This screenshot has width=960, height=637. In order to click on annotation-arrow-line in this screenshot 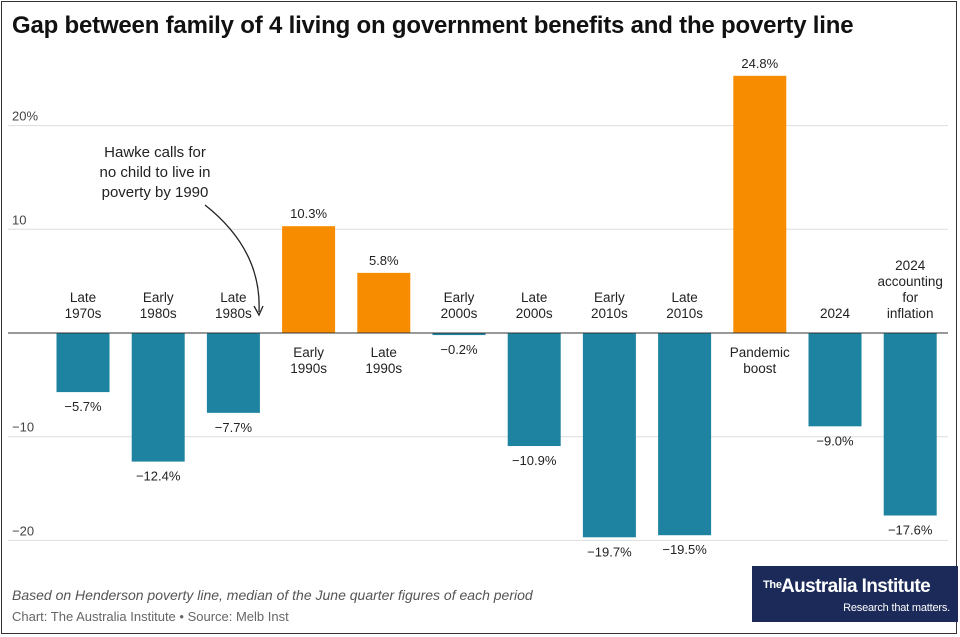, I will do `click(232, 258)`.